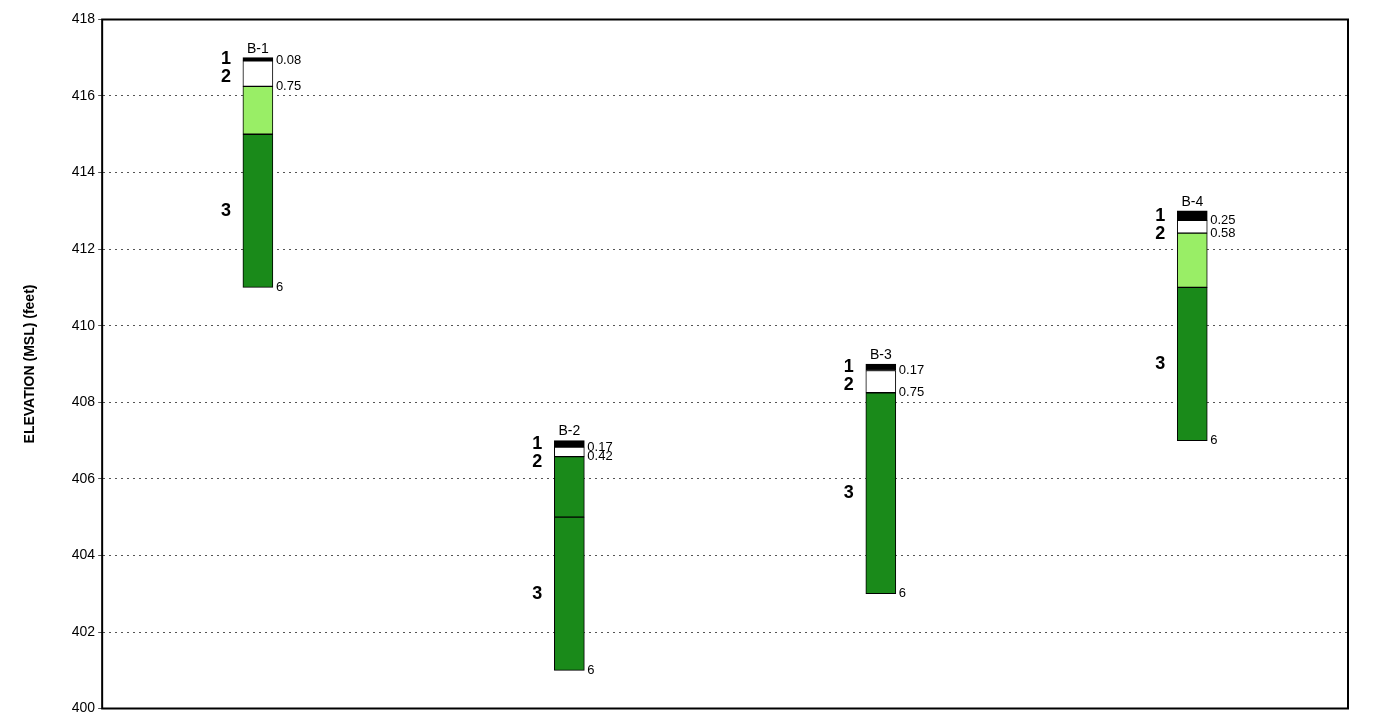 The width and height of the screenshot is (1379, 728). I want to click on y-tick-label: 406, so click(83, 477).